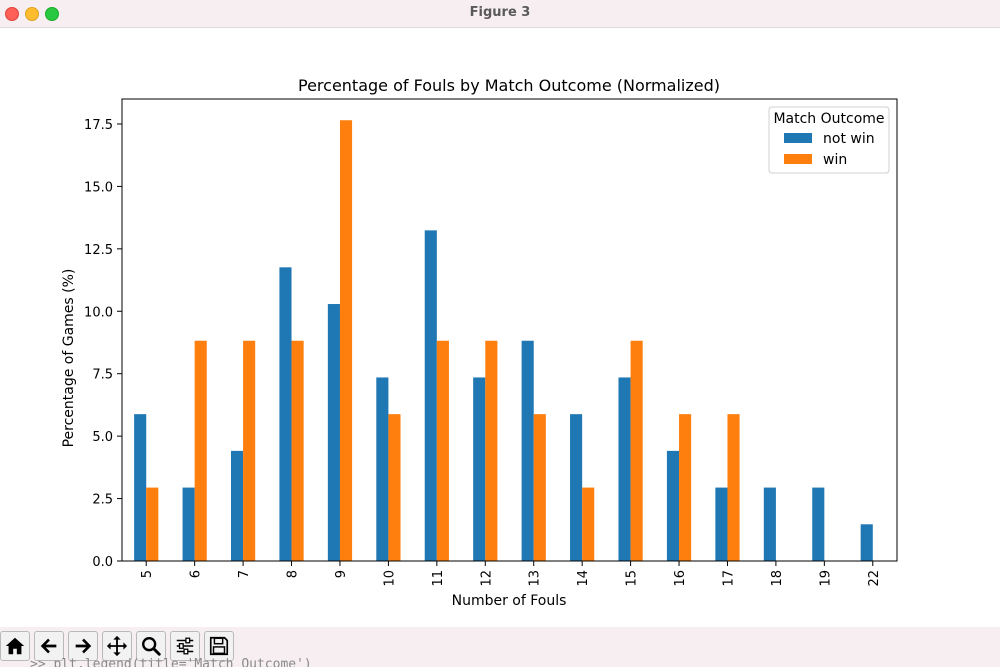  What do you see at coordinates (511, 574) in the screenshot?
I see `x-axis: 5 6 7 8 9 10 11 12 13 14 15 16 17 18 19 22` at bounding box center [511, 574].